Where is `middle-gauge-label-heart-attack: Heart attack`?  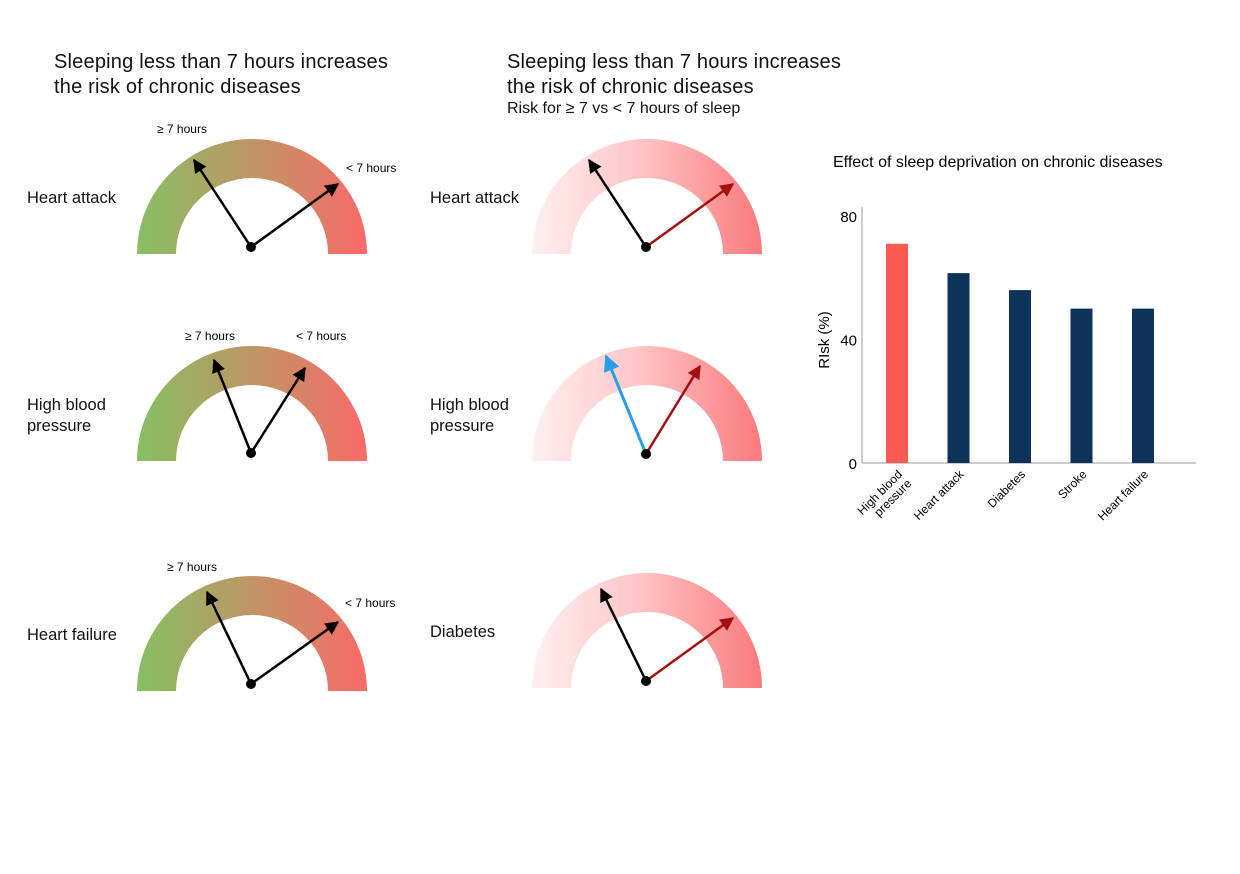 middle-gauge-label-heart-attack: Heart attack is located at coordinates (474, 198).